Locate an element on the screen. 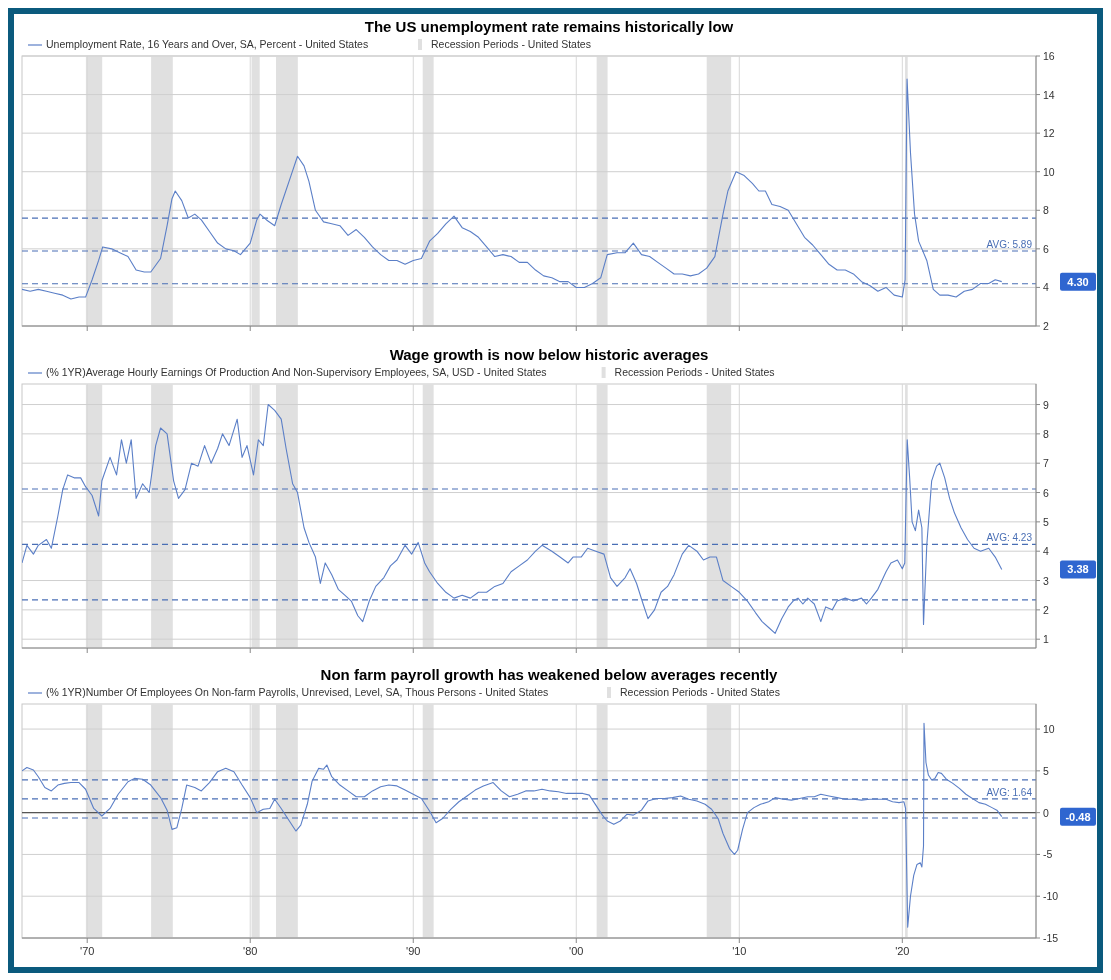  text: 4.30 is located at coordinates (1078, 281).